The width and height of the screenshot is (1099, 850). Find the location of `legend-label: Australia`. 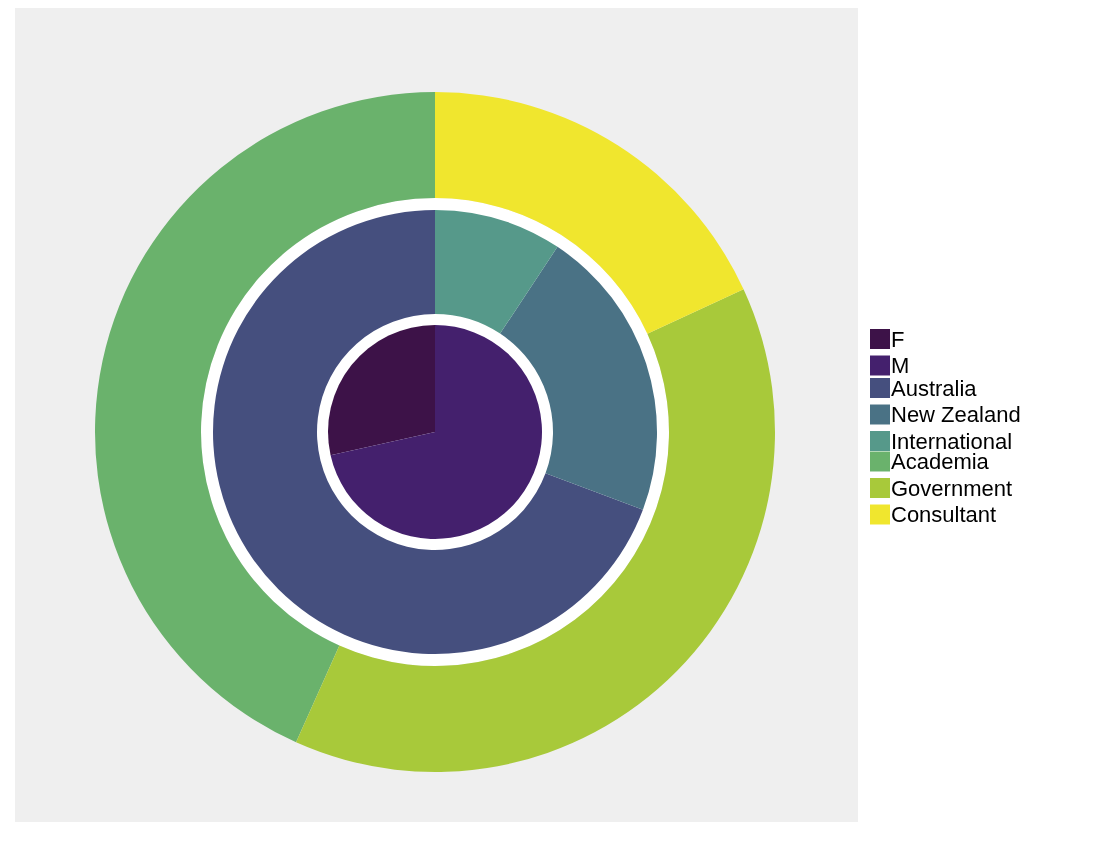

legend-label: Australia is located at coordinates (934, 388).